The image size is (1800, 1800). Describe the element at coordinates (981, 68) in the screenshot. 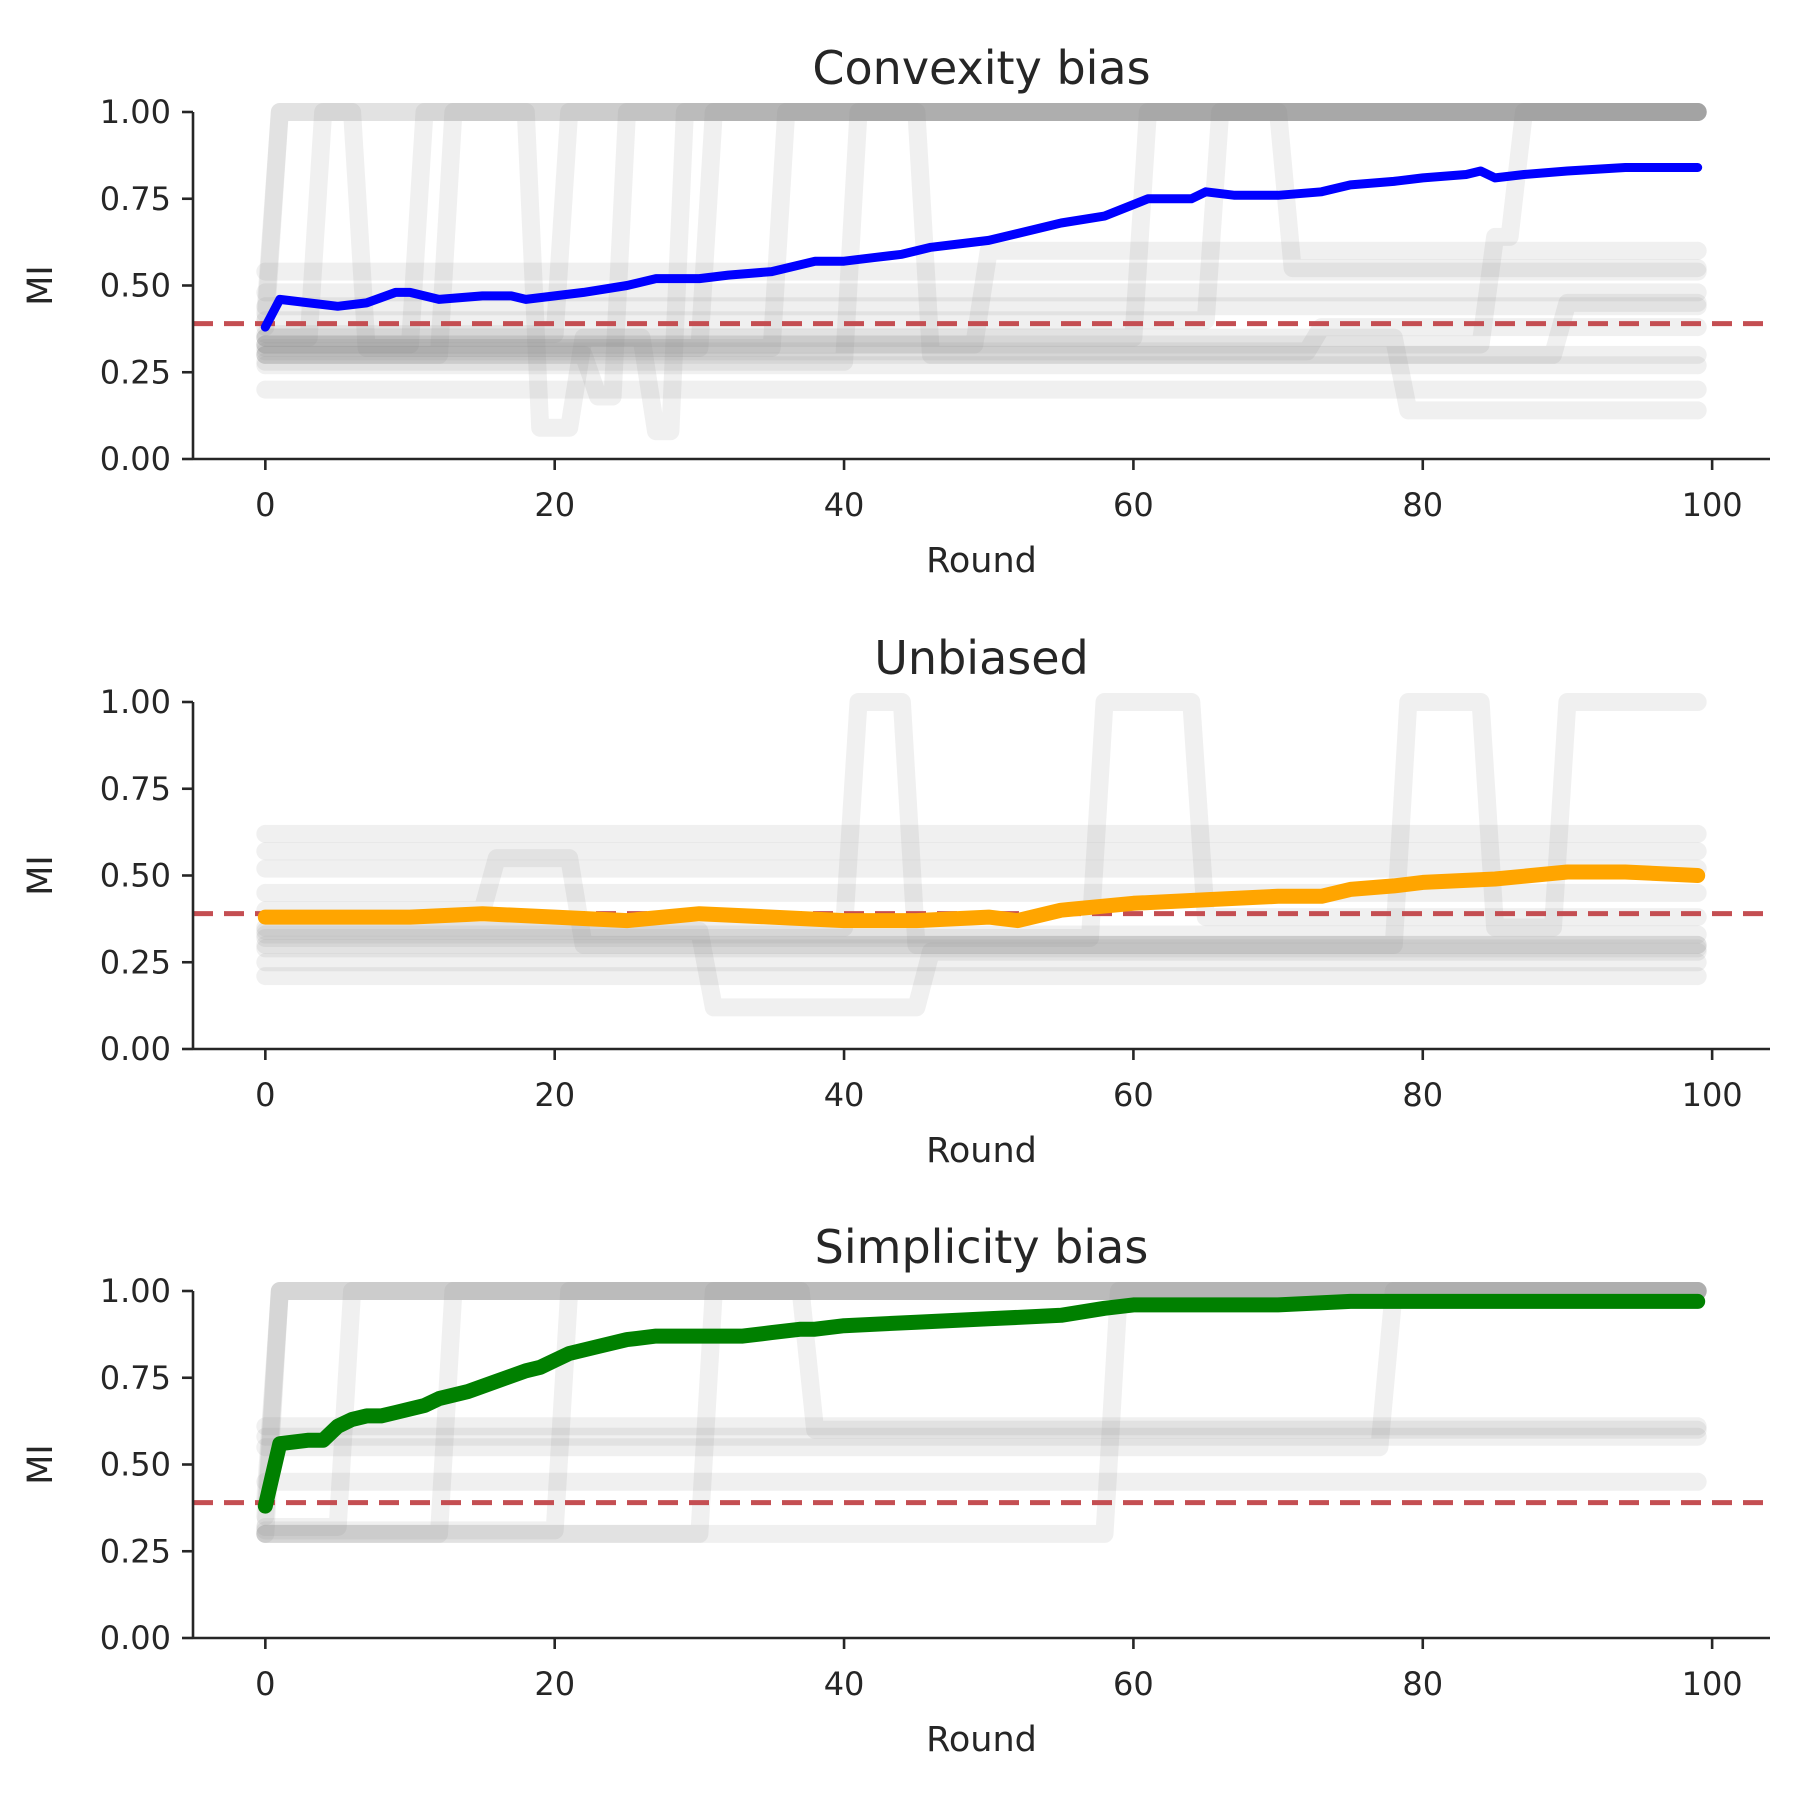

I see `chart-title: Convexity bias` at that location.